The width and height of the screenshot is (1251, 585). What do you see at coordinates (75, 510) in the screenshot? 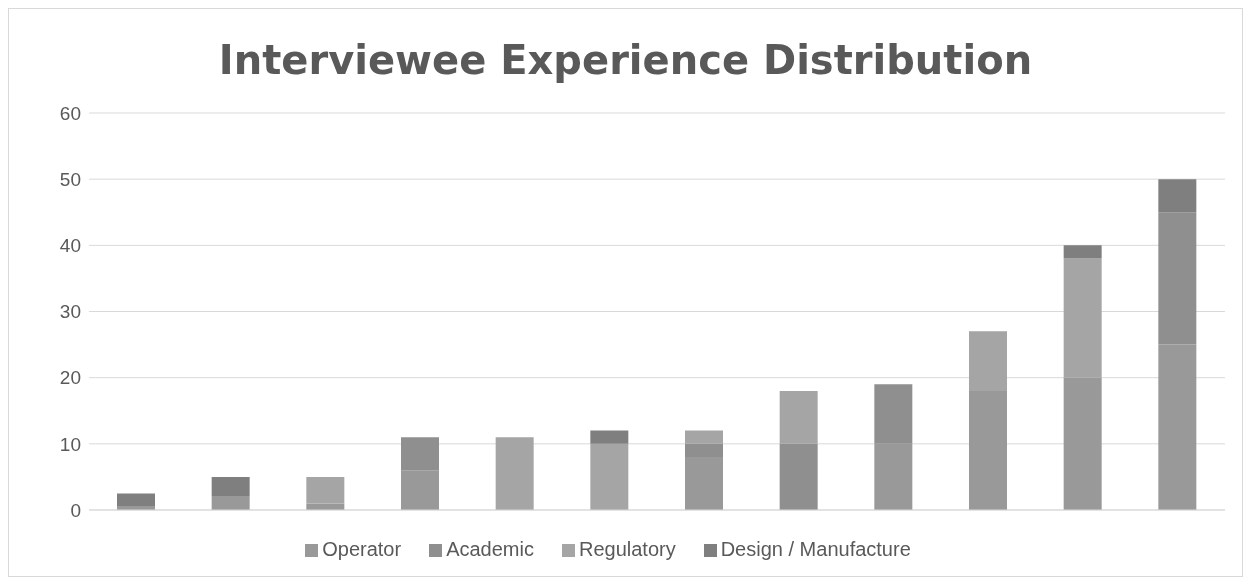
I see `y-tick-label: 0` at bounding box center [75, 510].